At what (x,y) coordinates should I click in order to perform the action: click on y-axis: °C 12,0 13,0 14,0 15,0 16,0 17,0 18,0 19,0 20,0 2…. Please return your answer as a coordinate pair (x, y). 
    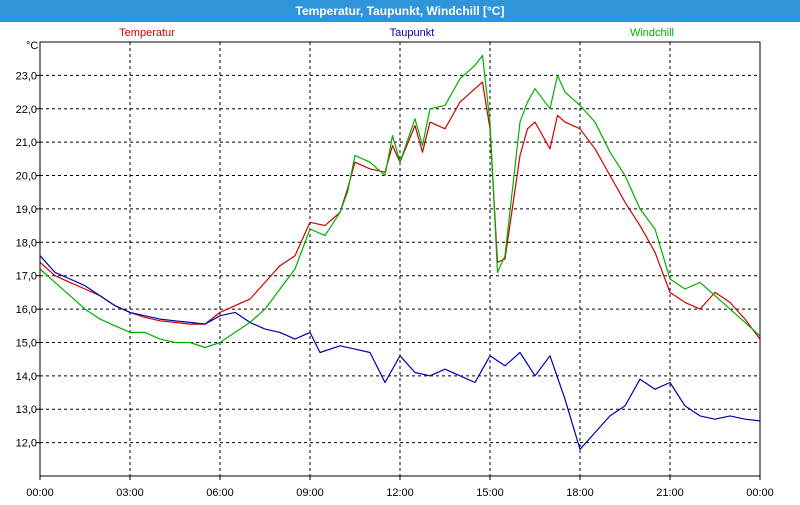
    Looking at the image, I should click on (28, 245).